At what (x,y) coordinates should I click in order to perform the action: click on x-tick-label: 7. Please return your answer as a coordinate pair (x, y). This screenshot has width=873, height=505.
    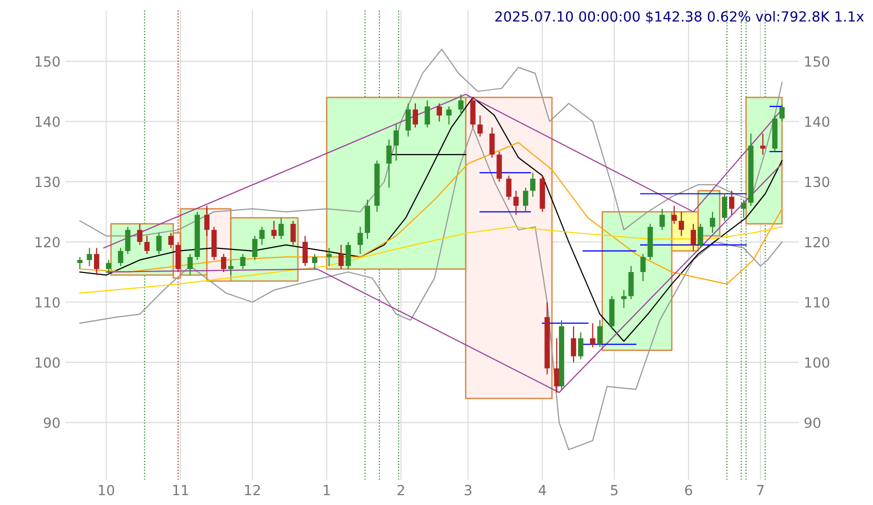
    Looking at the image, I should click on (760, 490).